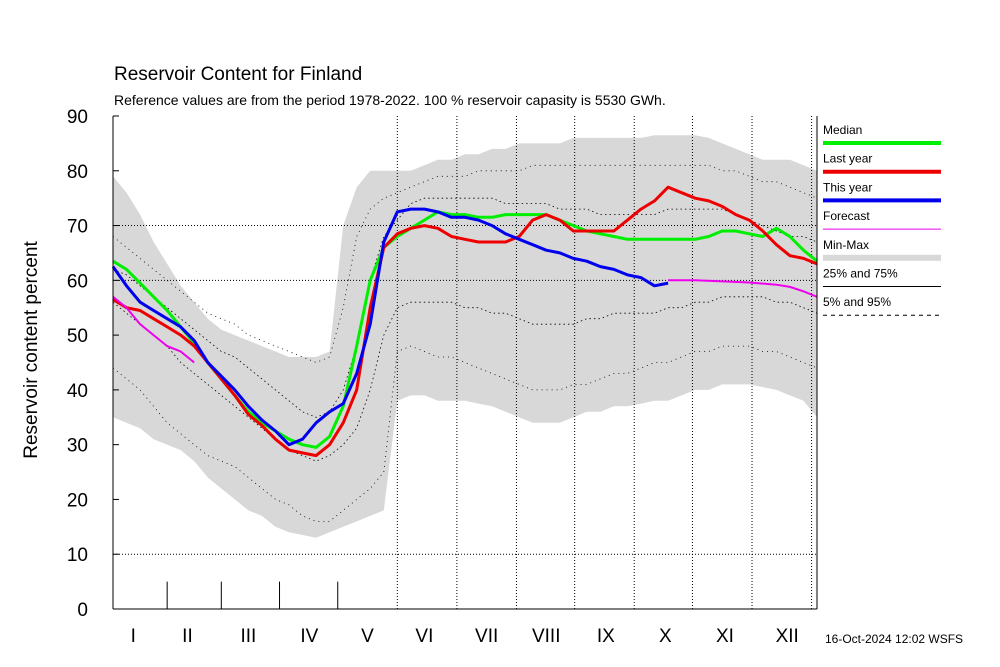 The height and width of the screenshot is (667, 1000). What do you see at coordinates (546, 636) in the screenshot?
I see `month-label: VIII` at bounding box center [546, 636].